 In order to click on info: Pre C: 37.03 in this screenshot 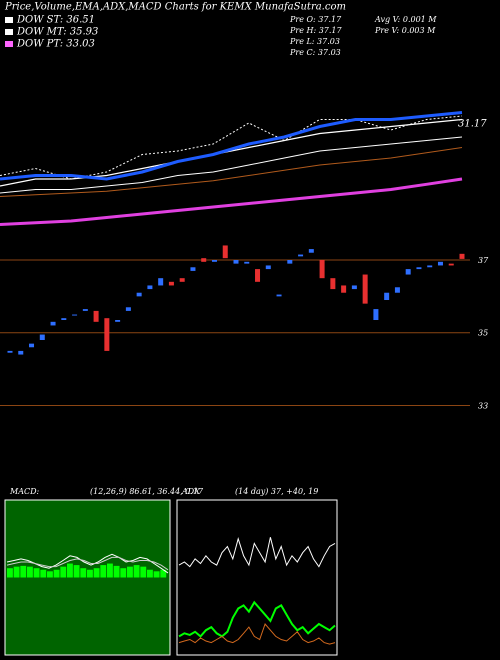, I will do `click(315, 52)`.